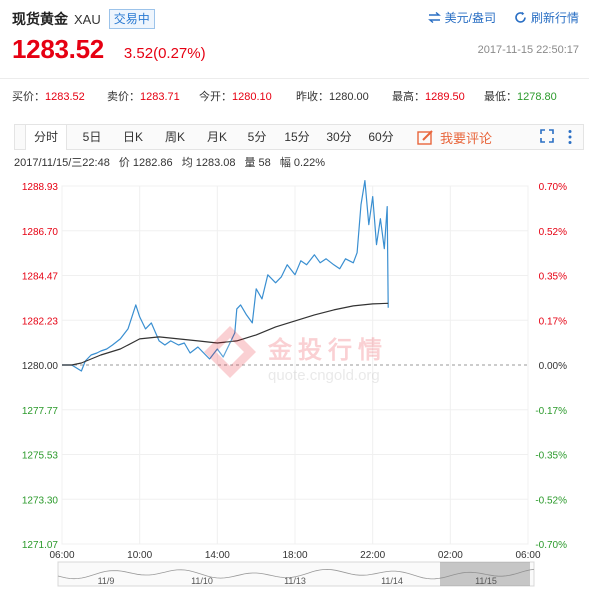  Describe the element at coordinates (217, 555) in the screenshot. I see `x-tick-label: 14:00` at that location.